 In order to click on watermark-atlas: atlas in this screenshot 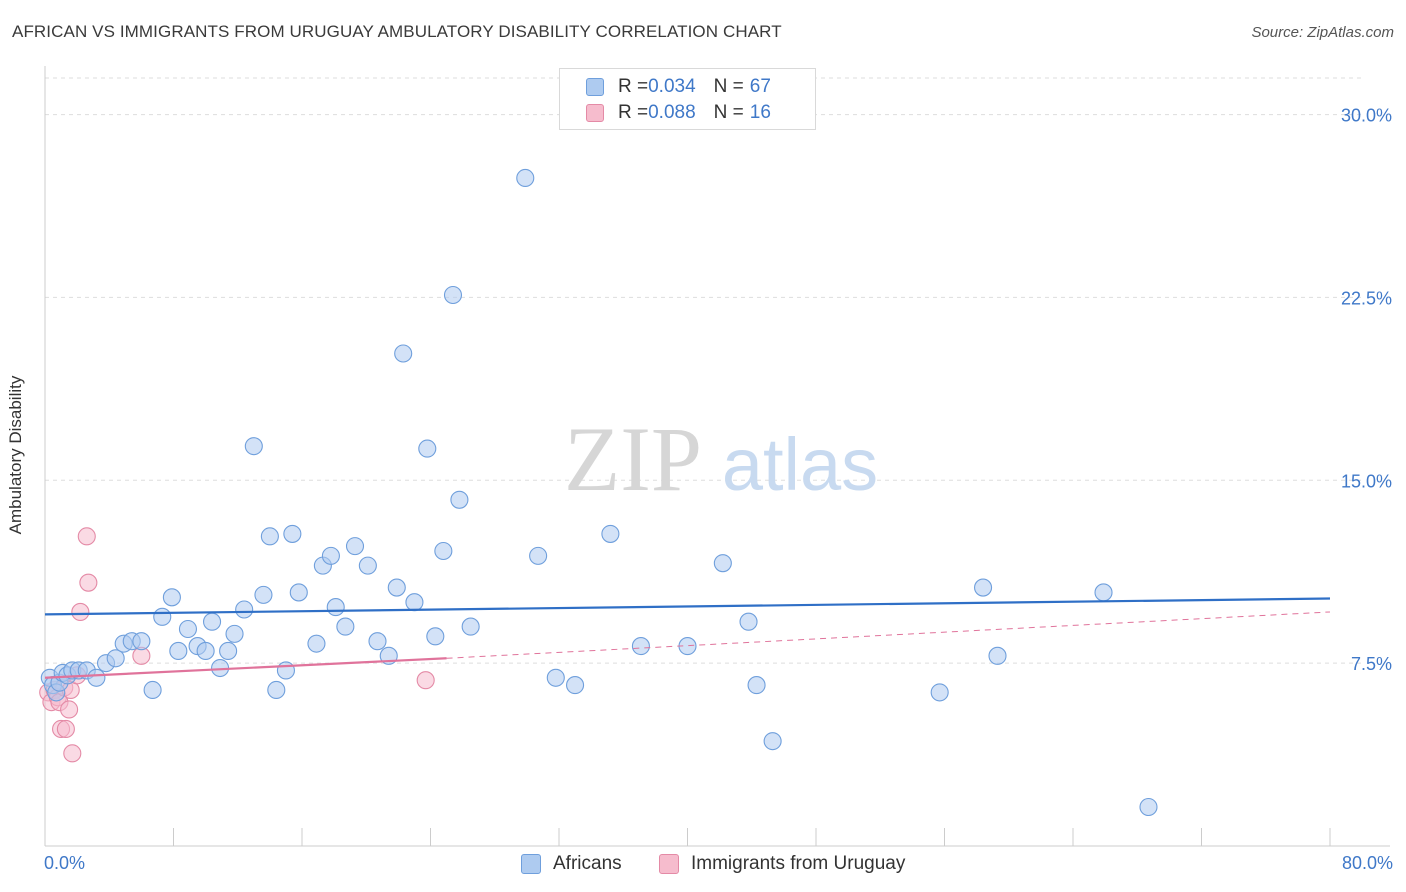, I will do `click(800, 464)`.